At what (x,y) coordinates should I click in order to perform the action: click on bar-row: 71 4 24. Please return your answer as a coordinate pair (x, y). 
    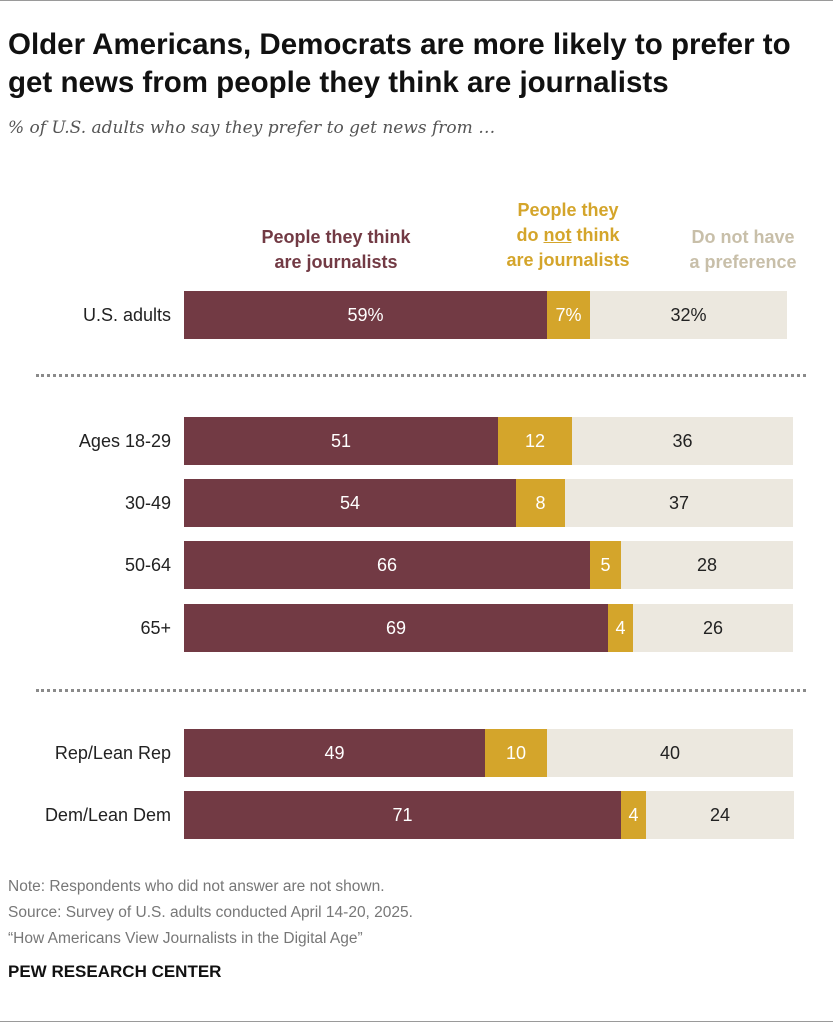
    Looking at the image, I should click on (489, 815).